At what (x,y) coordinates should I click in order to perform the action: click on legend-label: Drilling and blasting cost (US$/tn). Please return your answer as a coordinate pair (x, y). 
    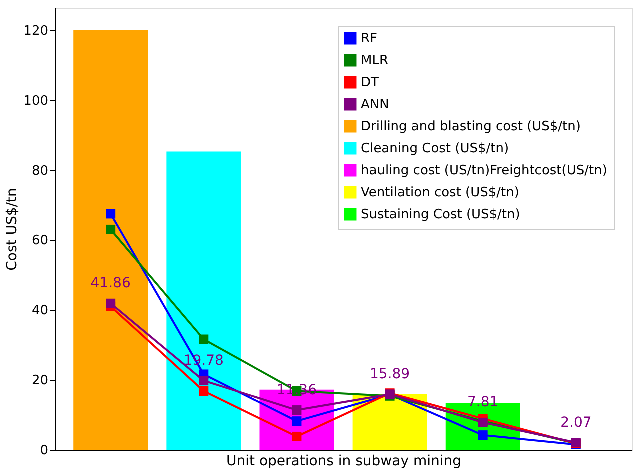
    Looking at the image, I should click on (471, 127).